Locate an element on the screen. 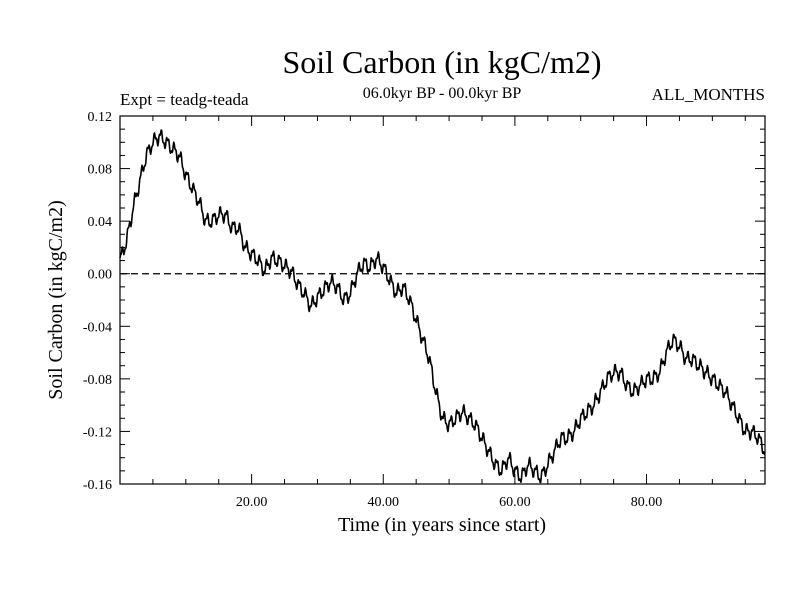 Image resolution: width=800 pixels, height=600 pixels. x-tick-label: 80.00 is located at coordinates (647, 502).